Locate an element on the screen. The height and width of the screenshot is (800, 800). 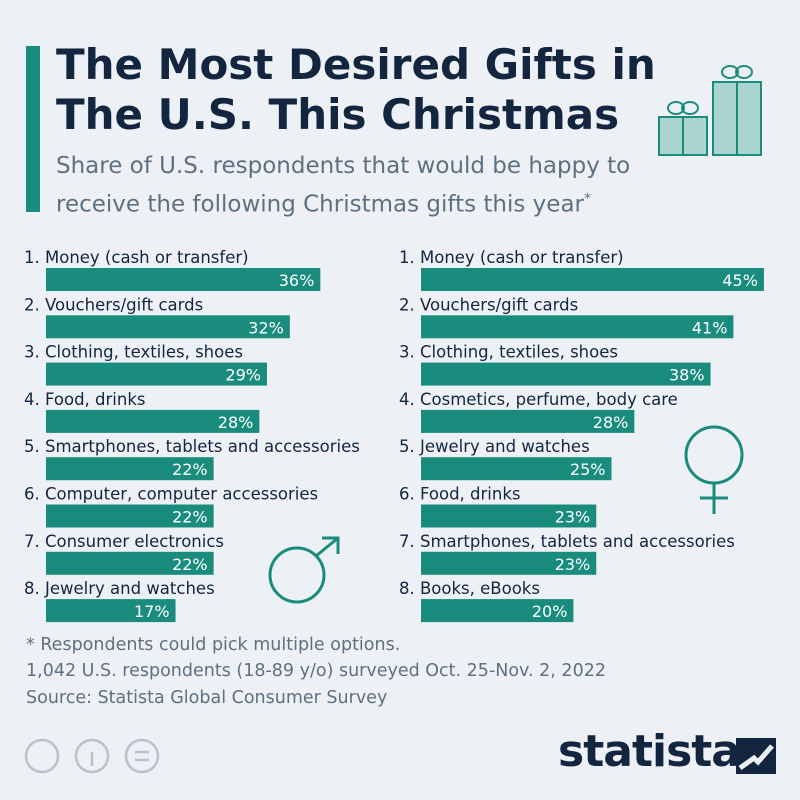
value-label: 41% is located at coordinates (710, 327).